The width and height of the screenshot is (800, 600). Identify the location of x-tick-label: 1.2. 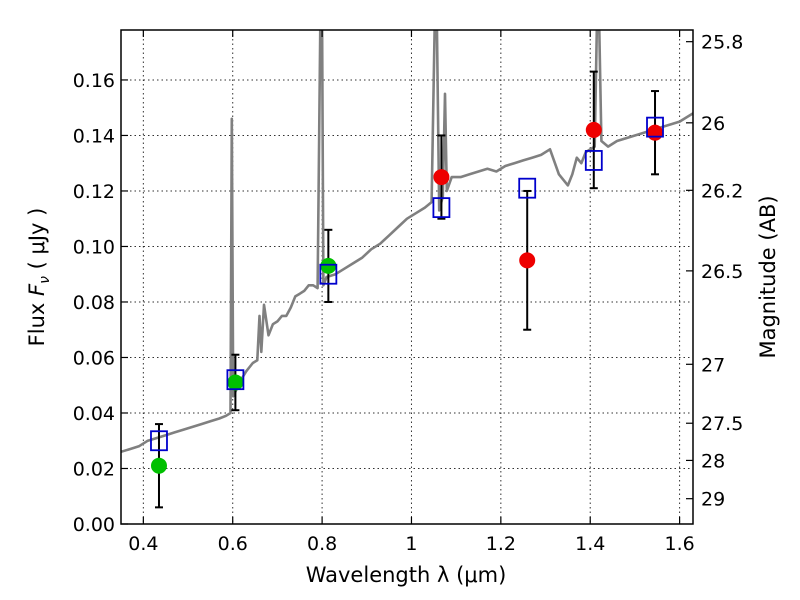
(501, 544).